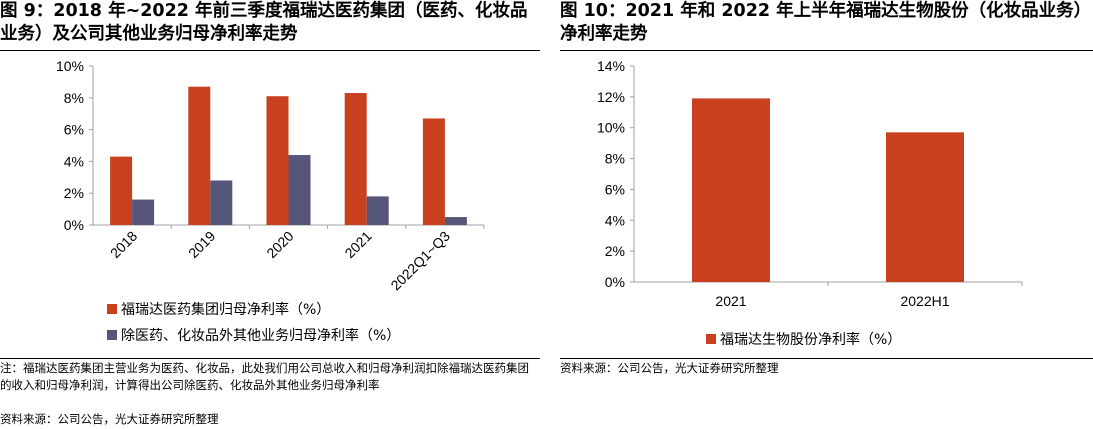  What do you see at coordinates (201, 244) in the screenshot?
I see `fig9-x-tick-label: 2019` at bounding box center [201, 244].